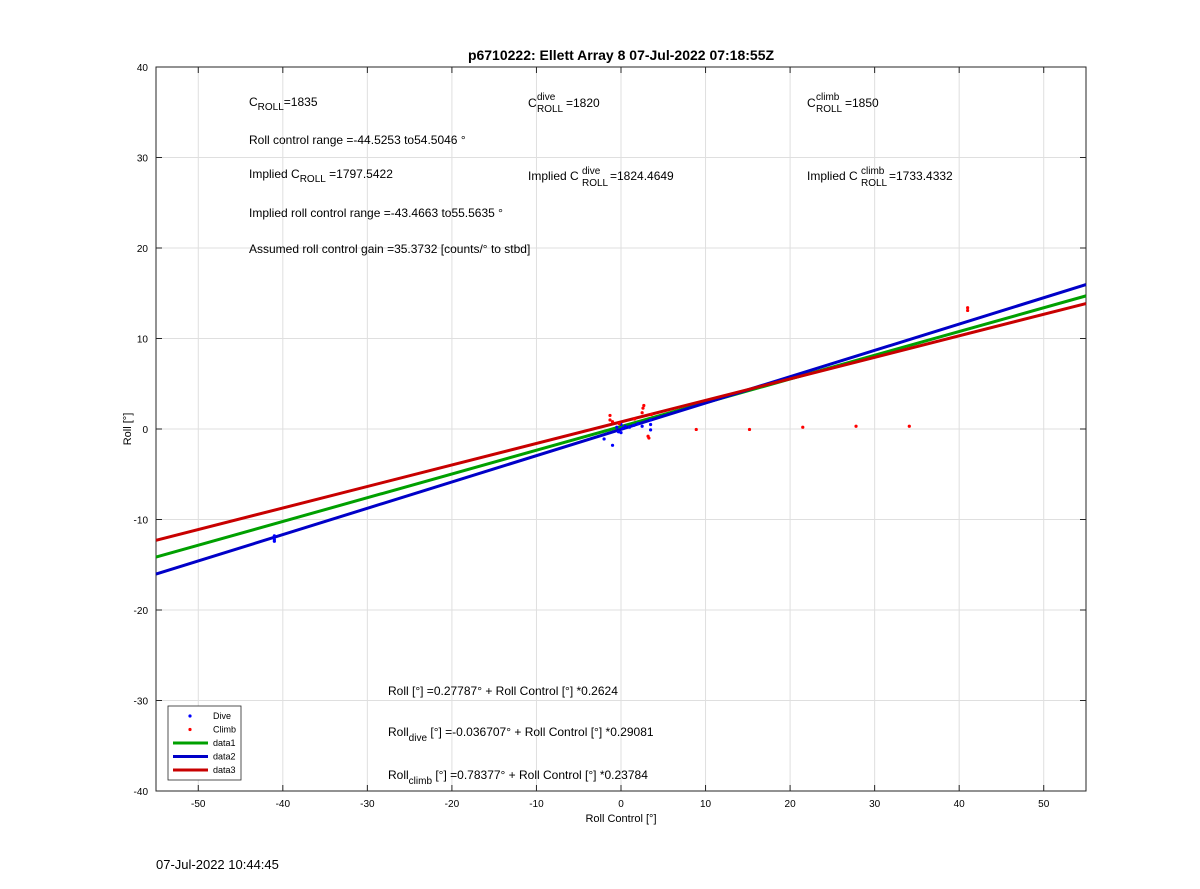 This screenshot has height=889, width=1200. Describe the element at coordinates (204, 743) in the screenshot. I see `legend: Dive Climb data1 data2 data3` at that location.